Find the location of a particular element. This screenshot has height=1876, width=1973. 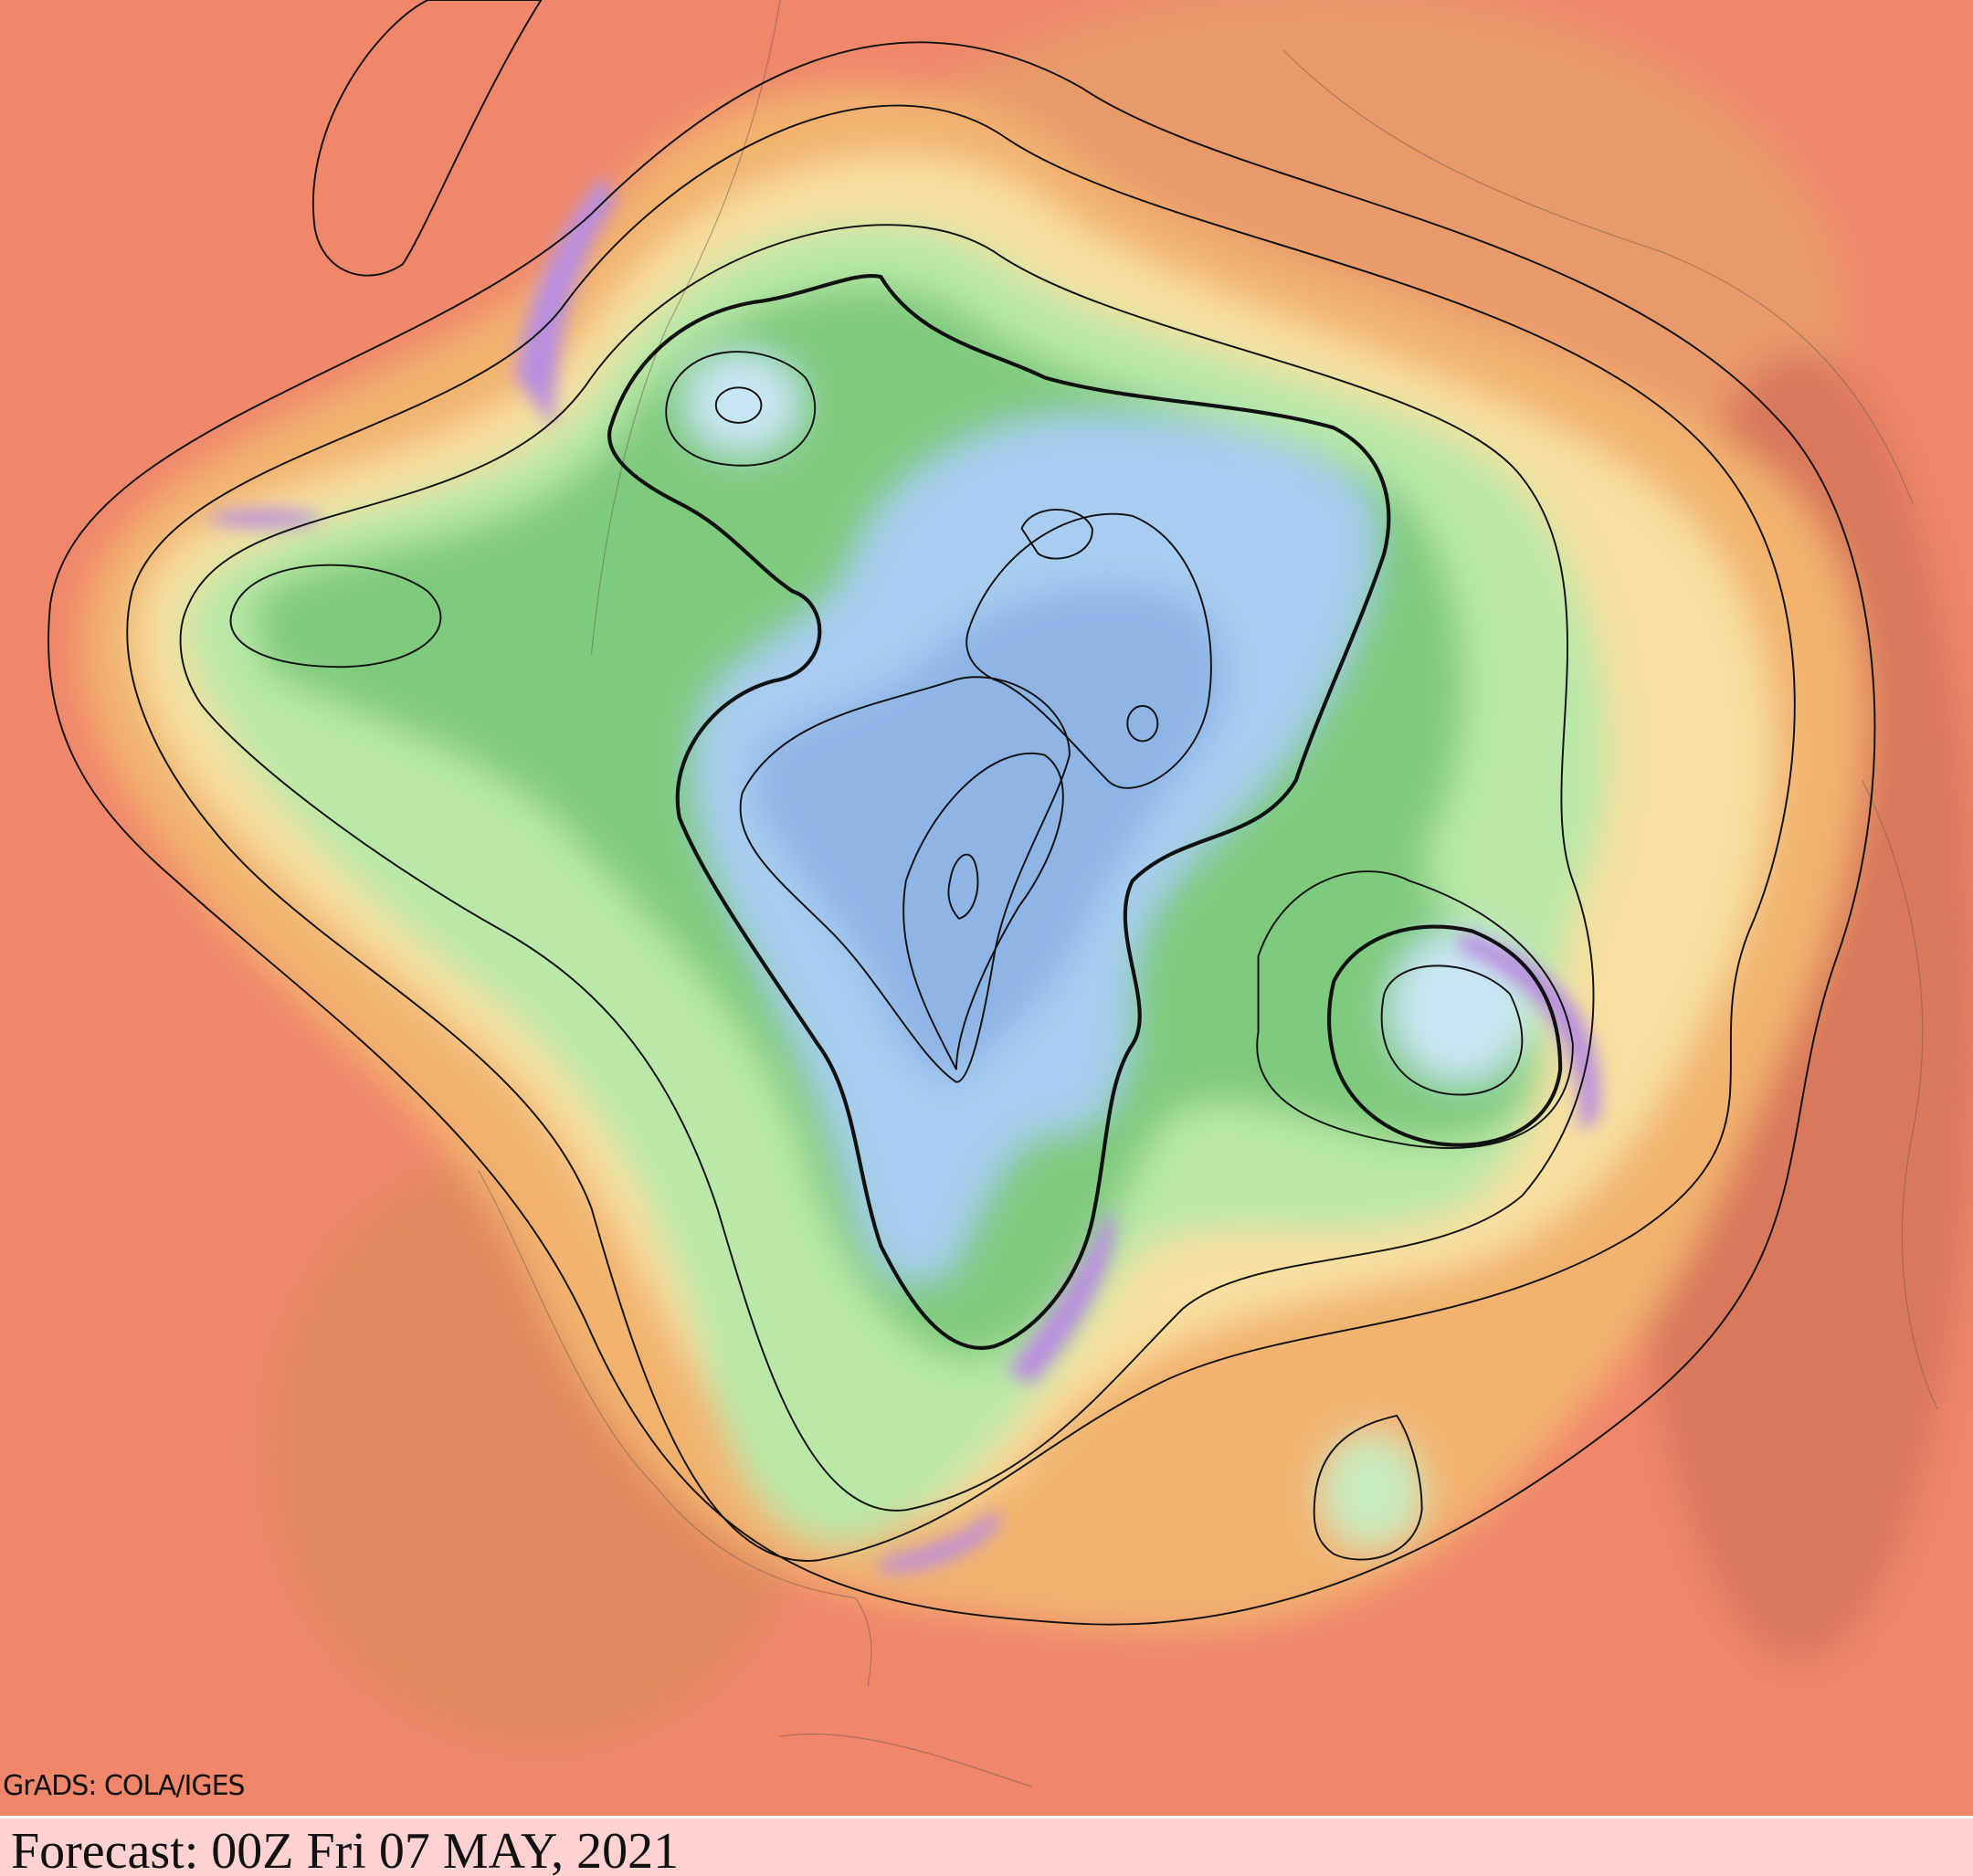

credit-label: GrADS: COLA/IGES is located at coordinates (124, 1786).